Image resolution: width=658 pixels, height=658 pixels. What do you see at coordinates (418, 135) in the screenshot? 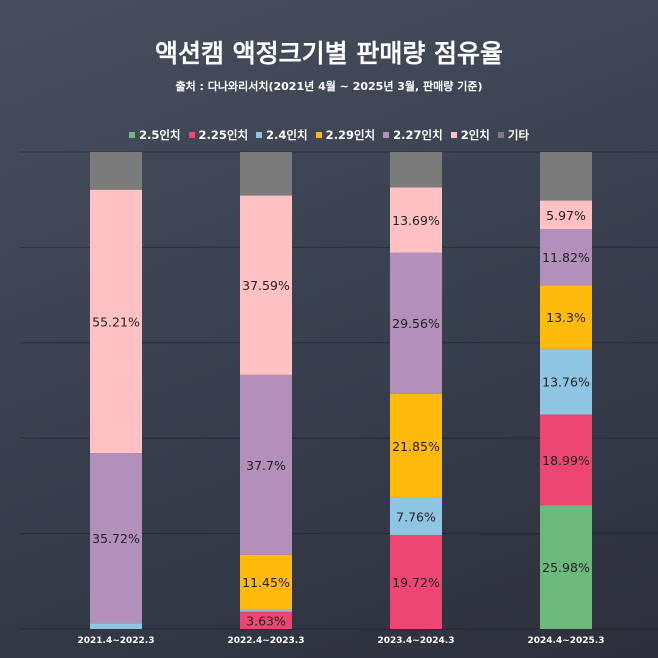
I see `legend-label: 2.27인치` at bounding box center [418, 135].